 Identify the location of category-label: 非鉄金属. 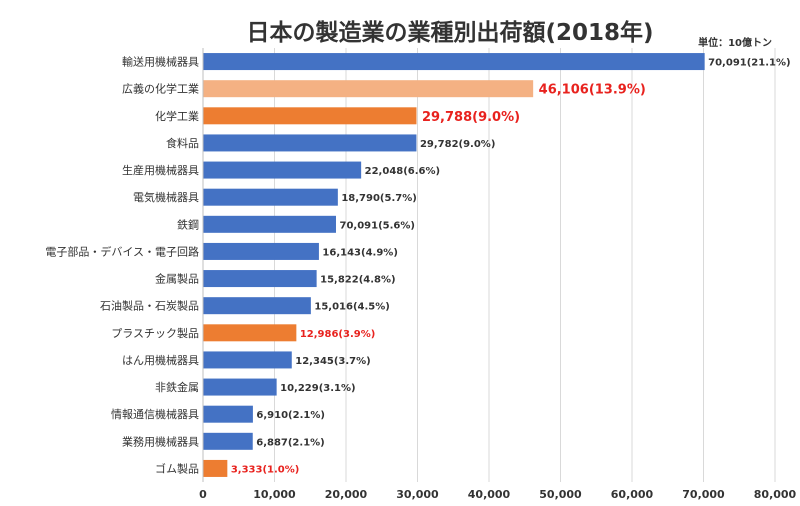
(177, 387).